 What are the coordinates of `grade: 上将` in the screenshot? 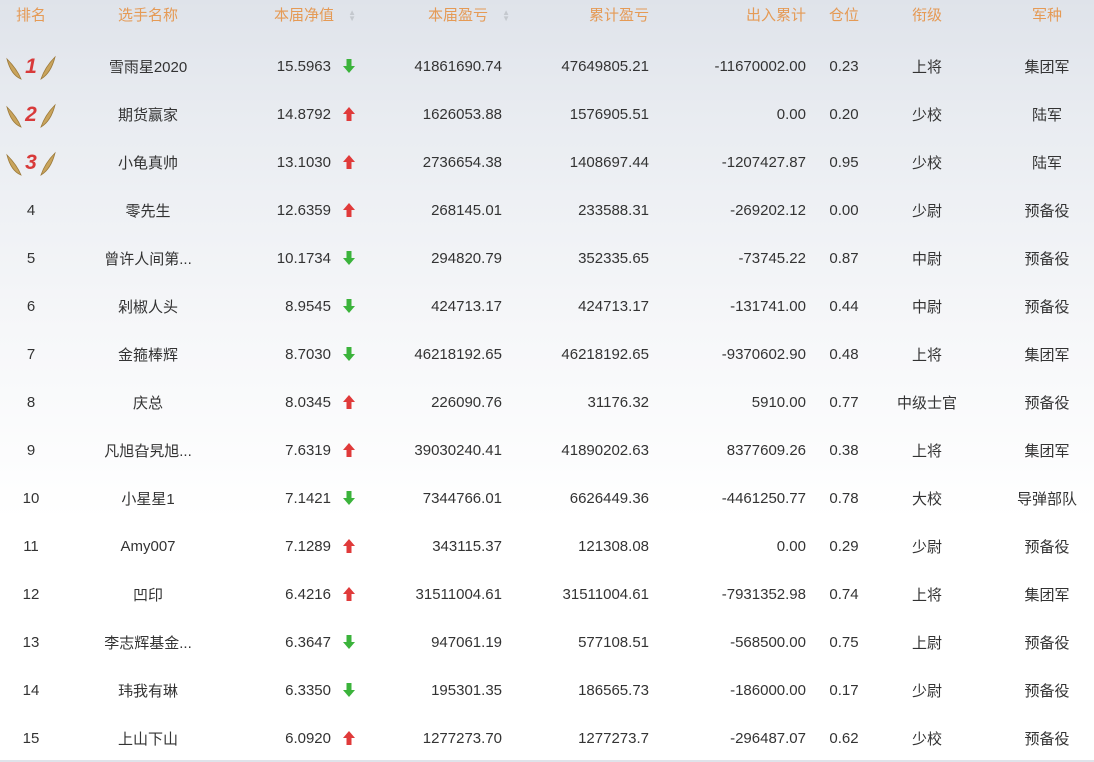 It's located at (926, 451).